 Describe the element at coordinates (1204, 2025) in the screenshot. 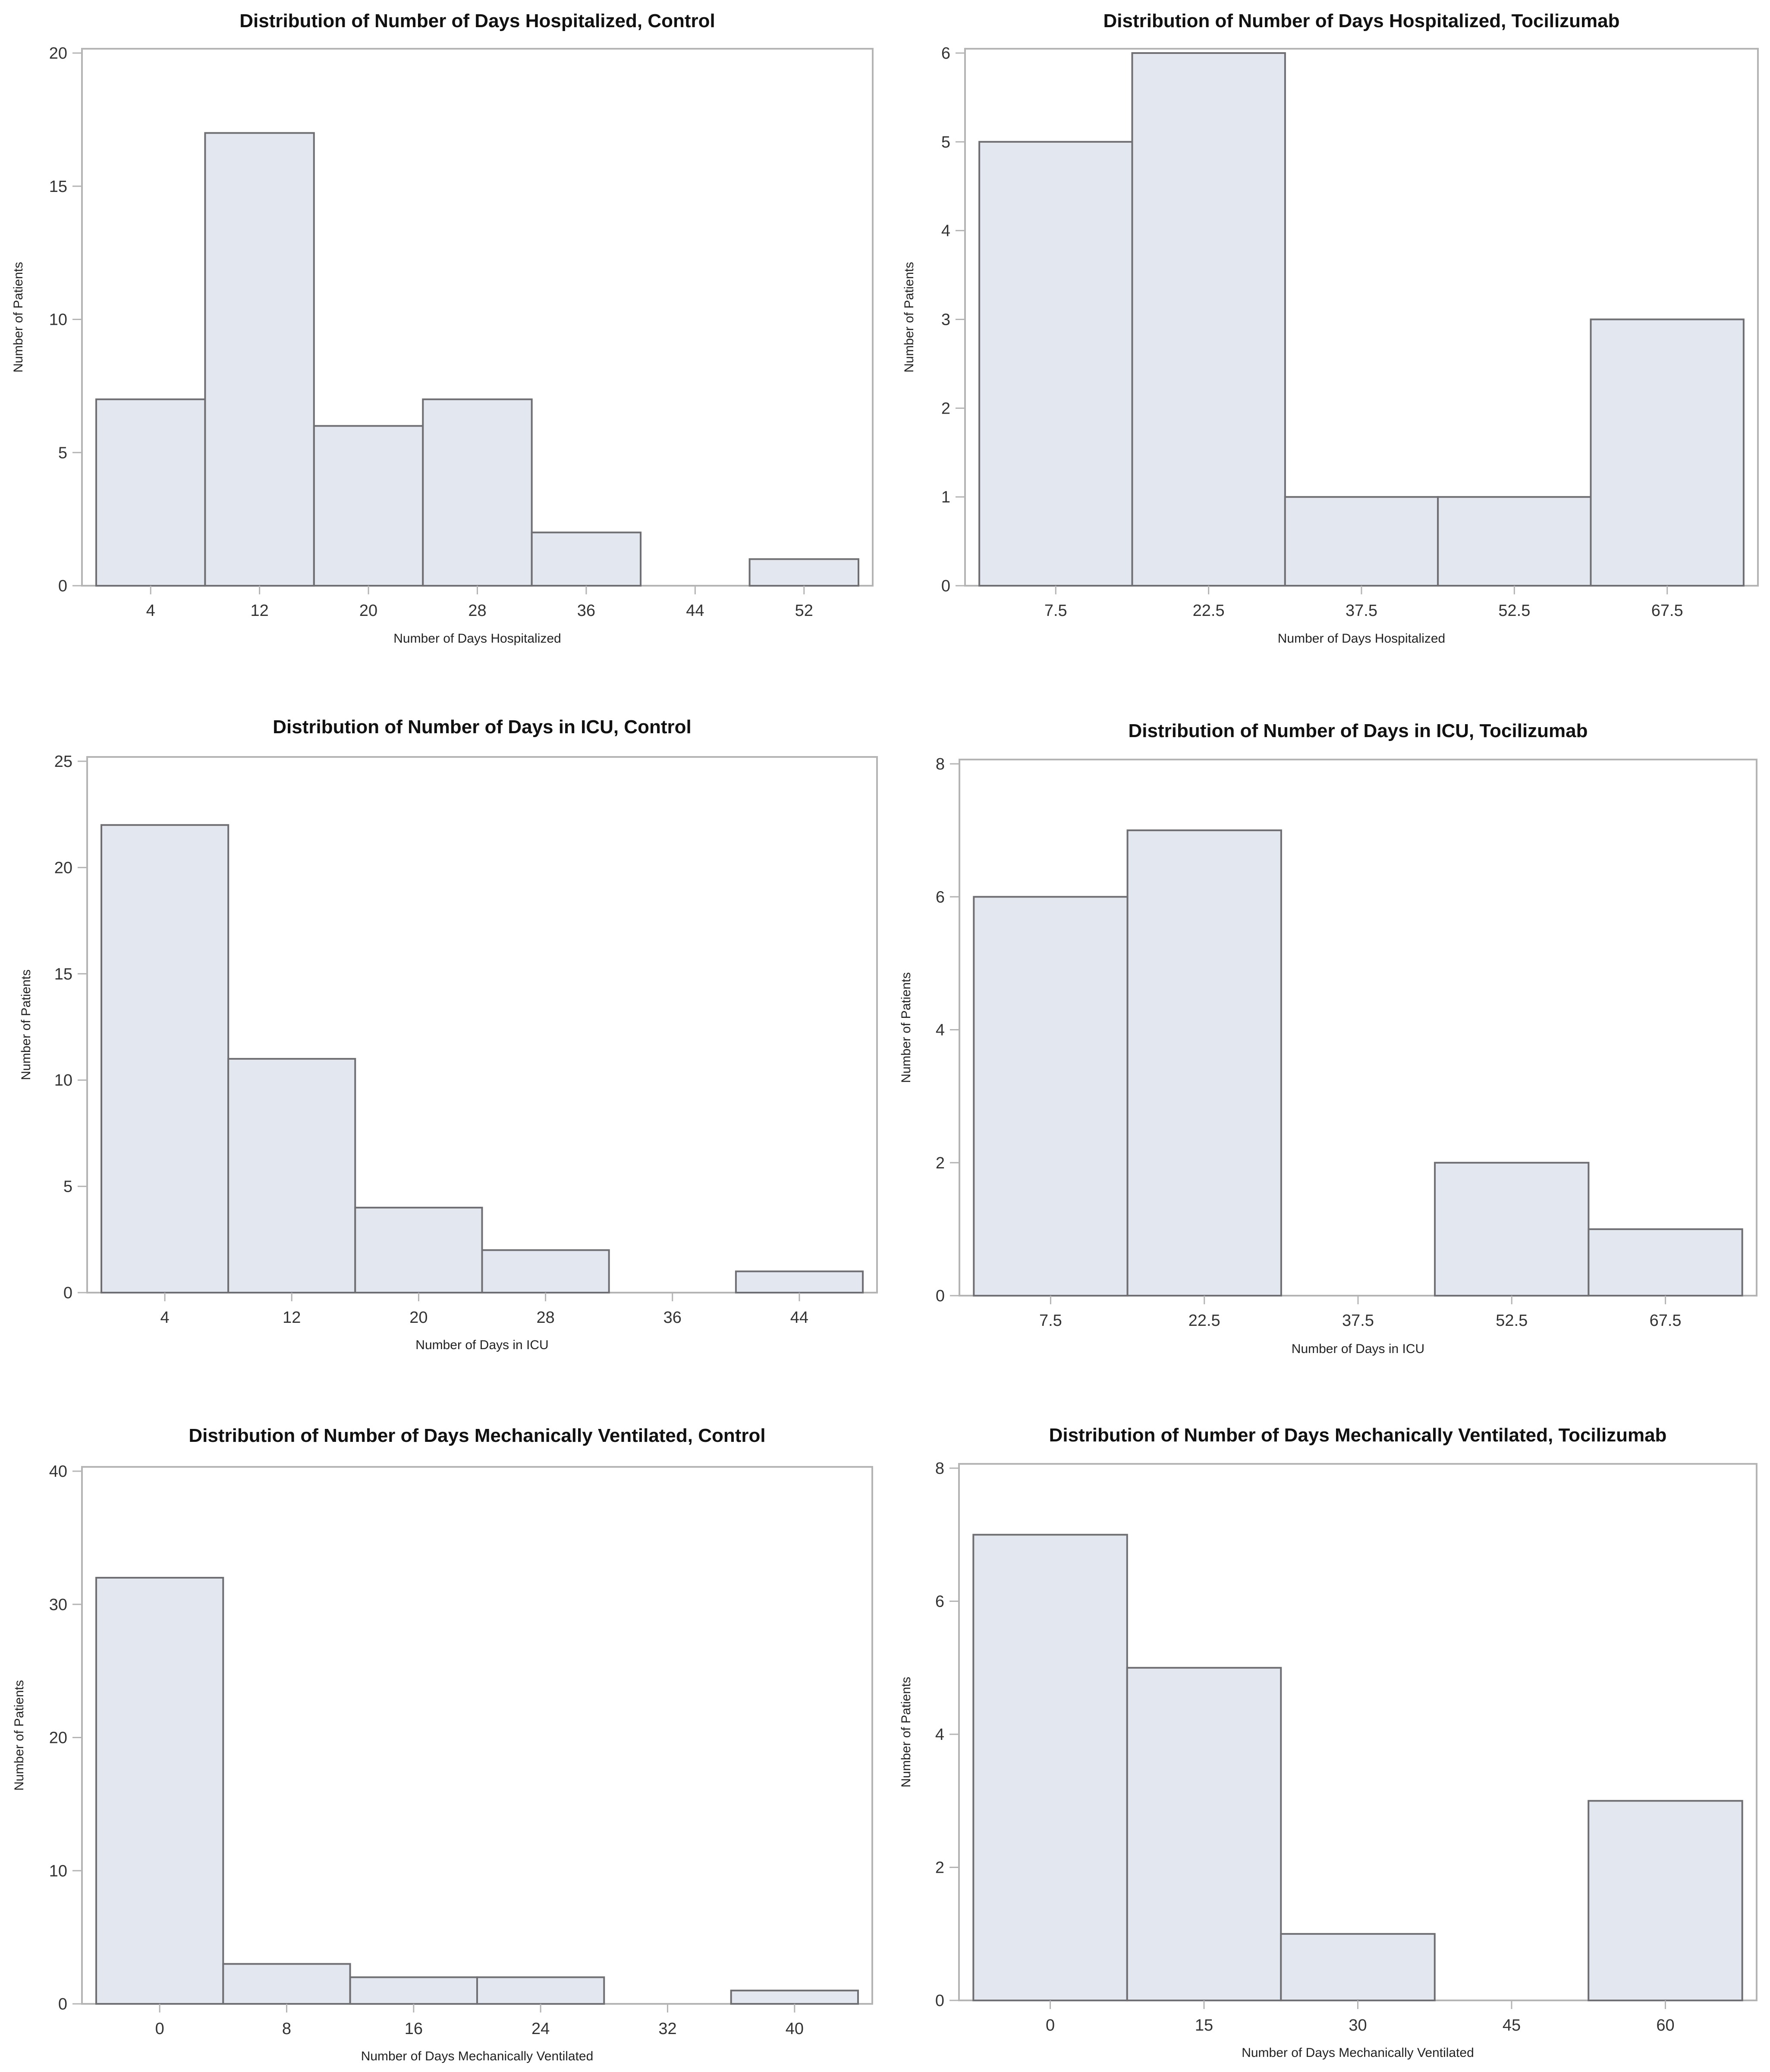

I see `x-tick-label: 15` at that location.